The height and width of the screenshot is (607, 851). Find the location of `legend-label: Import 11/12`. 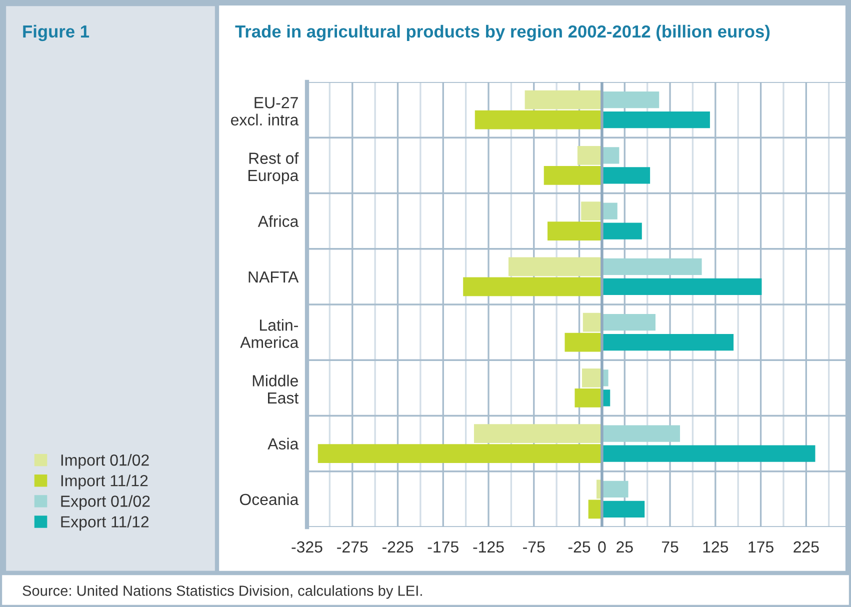

legend-label: Import 11/12 is located at coordinates (104, 482).